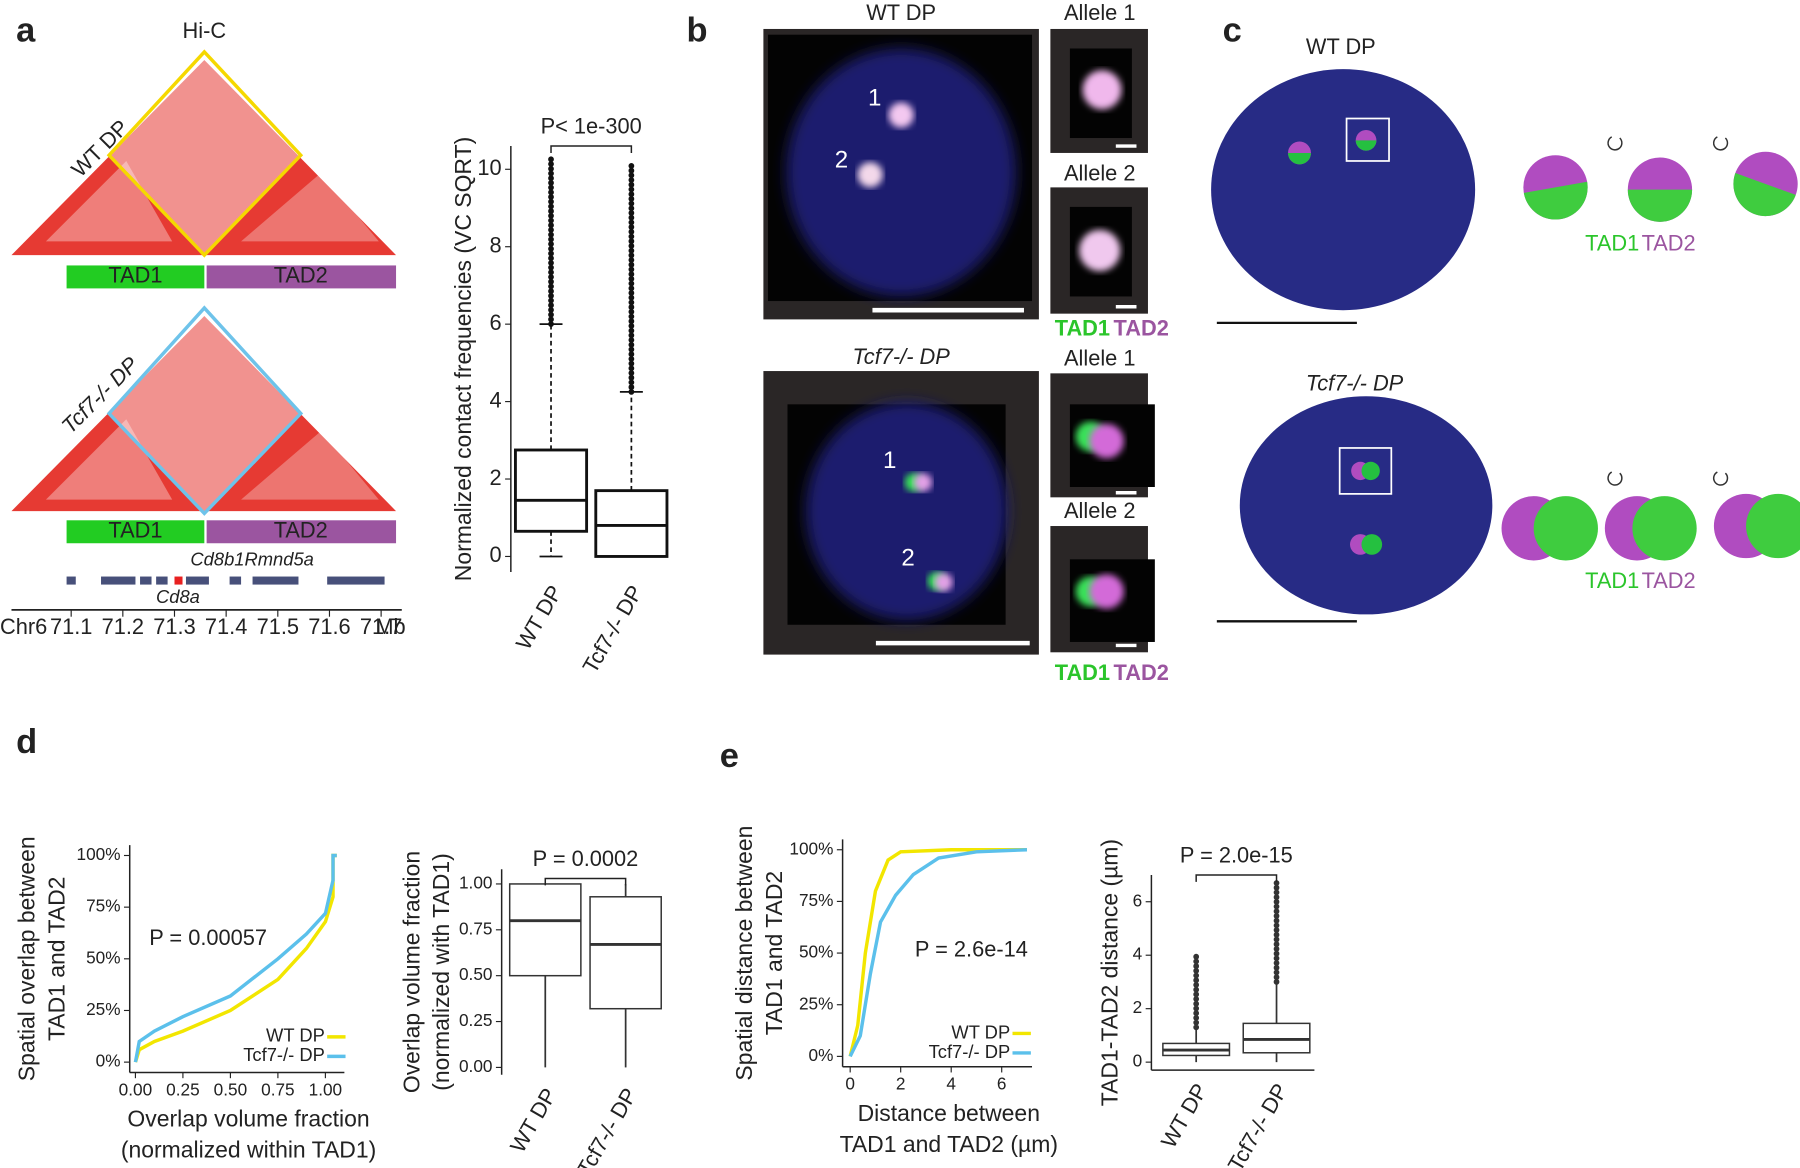 Image resolution: width=1800 pixels, height=1168 pixels. What do you see at coordinates (489, 167) in the screenshot?
I see `y-tick-label: 10` at bounding box center [489, 167].